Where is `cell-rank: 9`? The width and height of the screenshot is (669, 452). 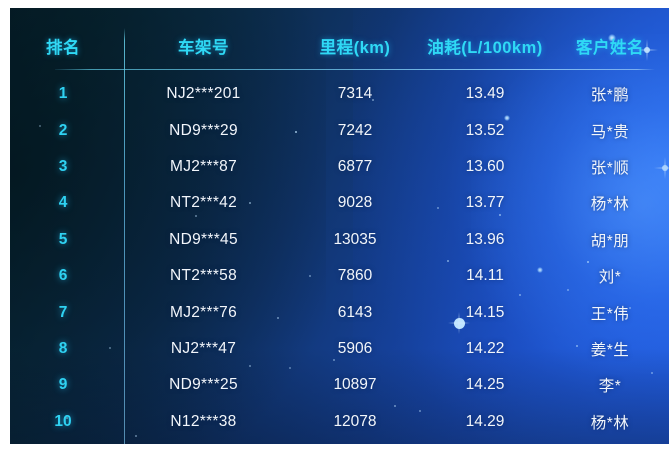
cell-rank: 9 is located at coordinates (63, 385).